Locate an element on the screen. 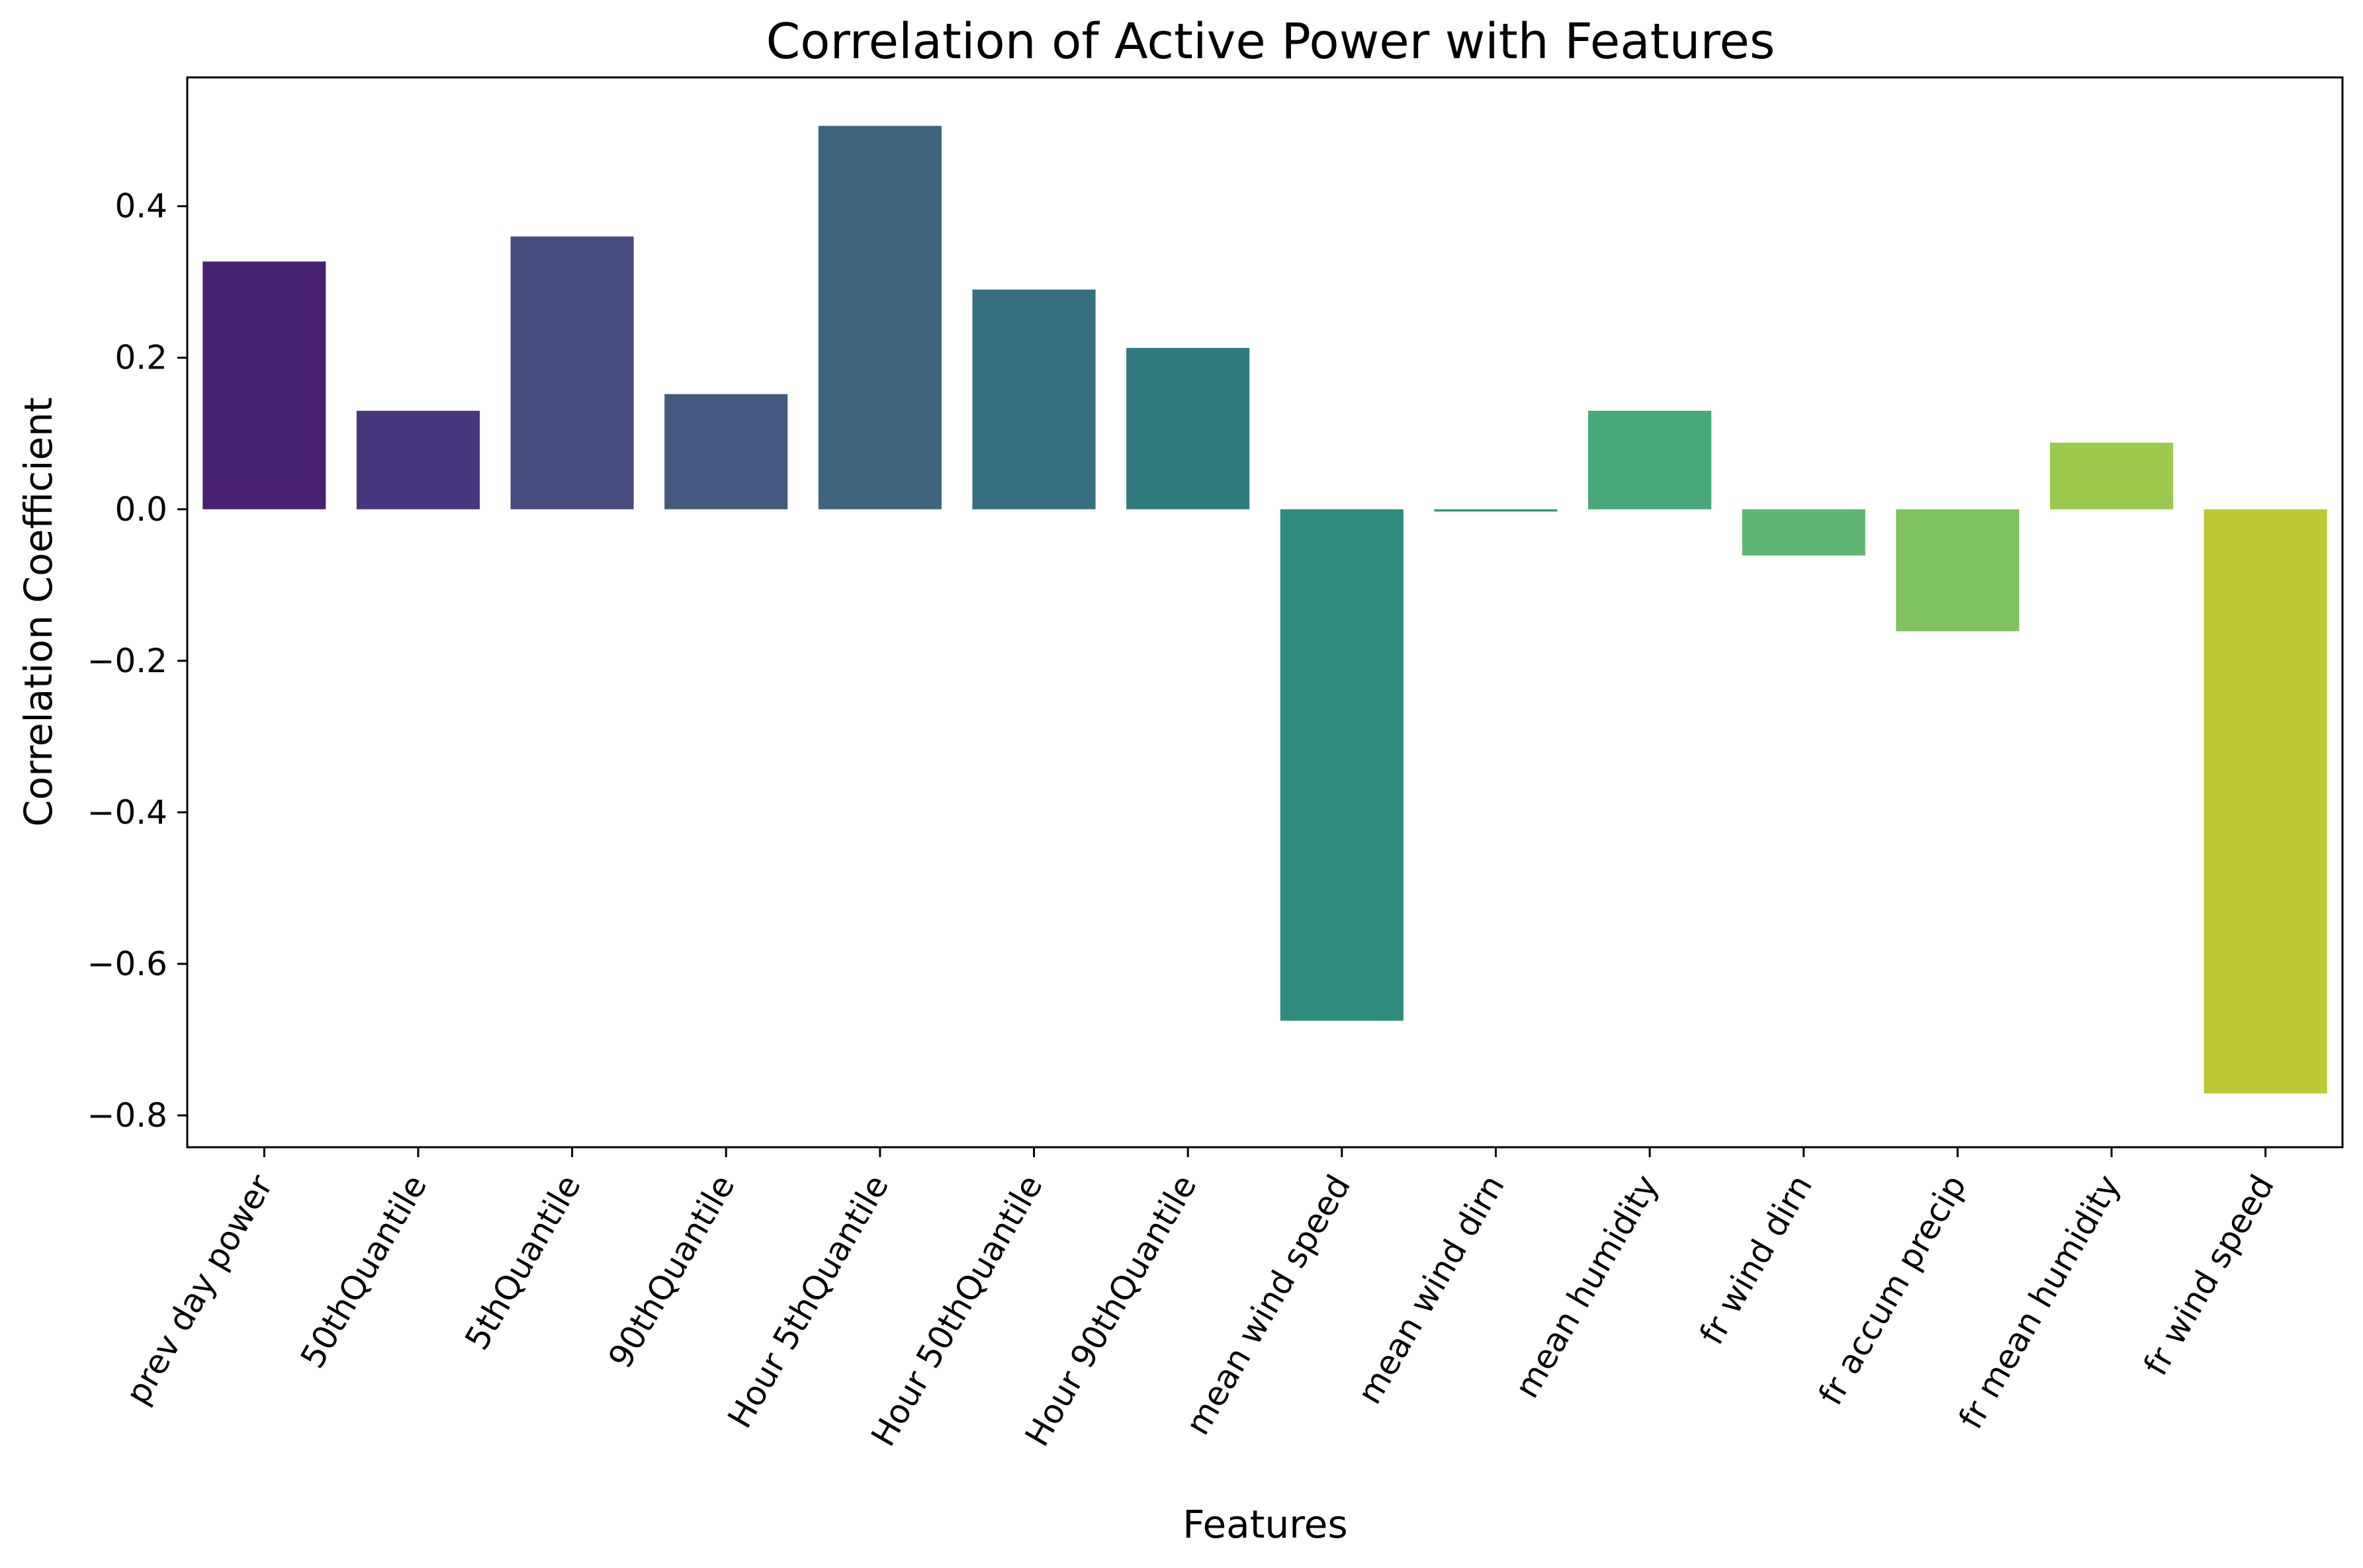 The width and height of the screenshot is (2363, 1568). y-tick-label: −0.4 is located at coordinates (127, 813).